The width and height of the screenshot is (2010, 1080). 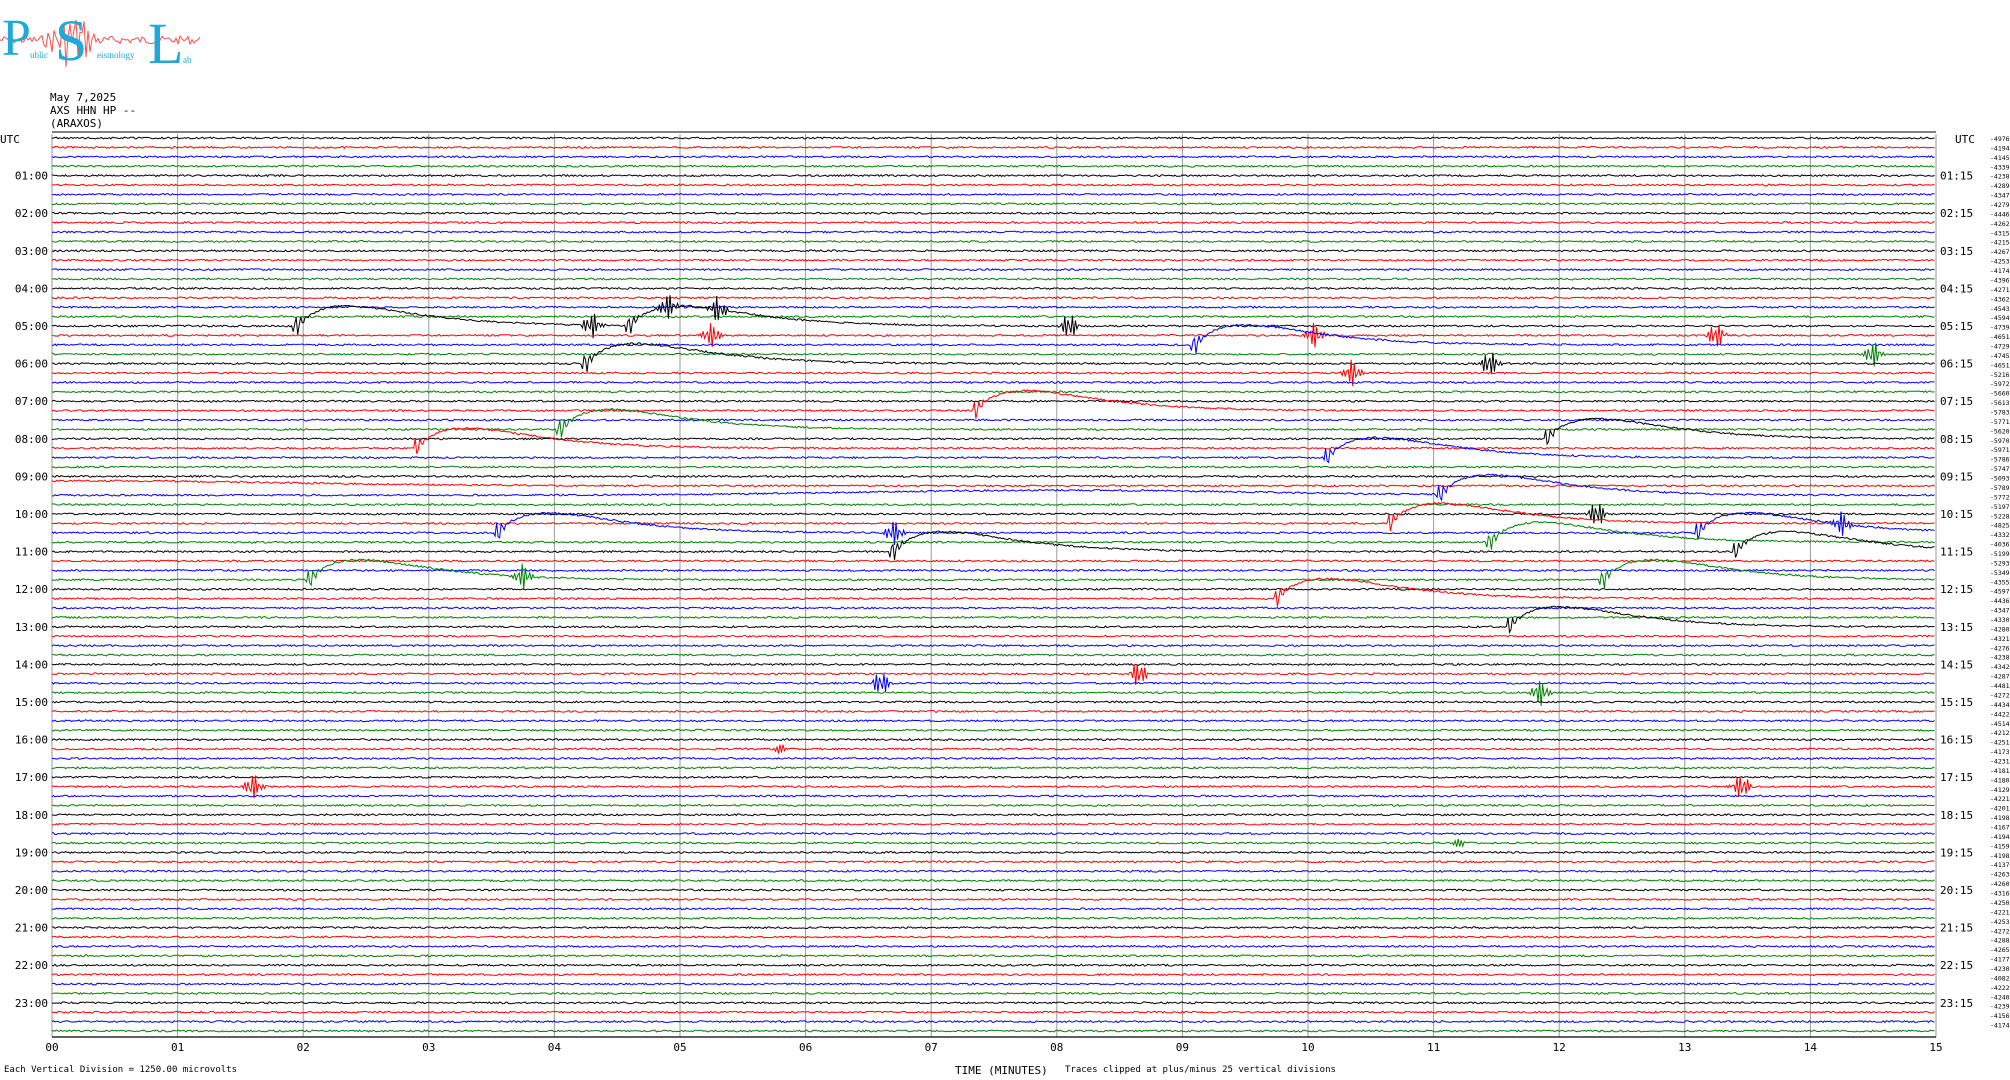 I want to click on trace-offset-value: -4238, so click(x=2000, y=177).